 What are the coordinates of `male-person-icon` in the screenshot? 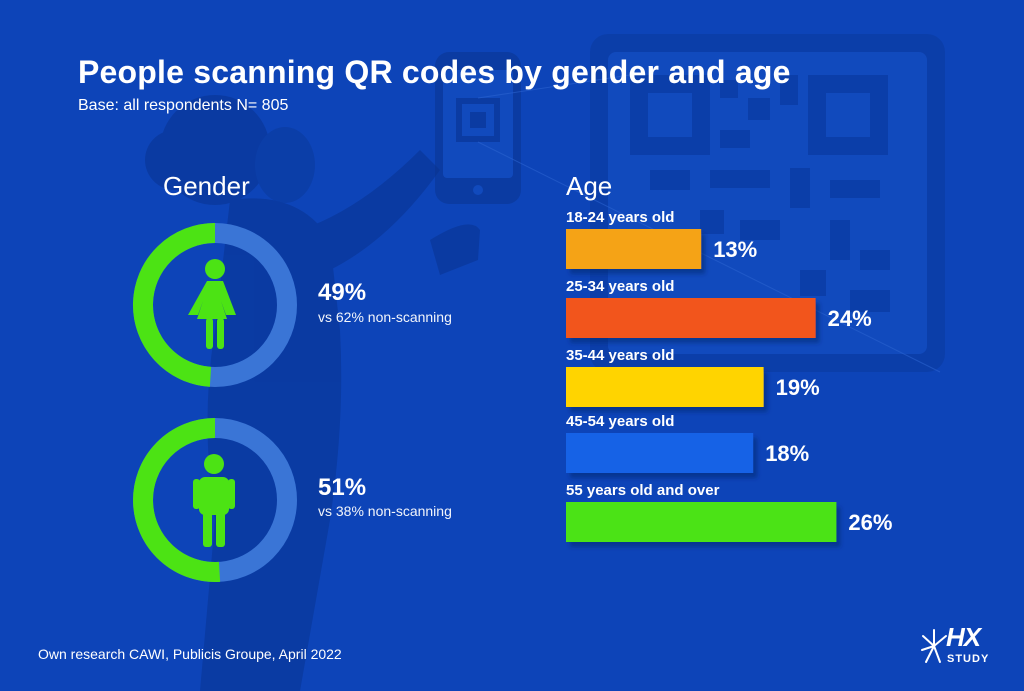 It's located at (214, 500).